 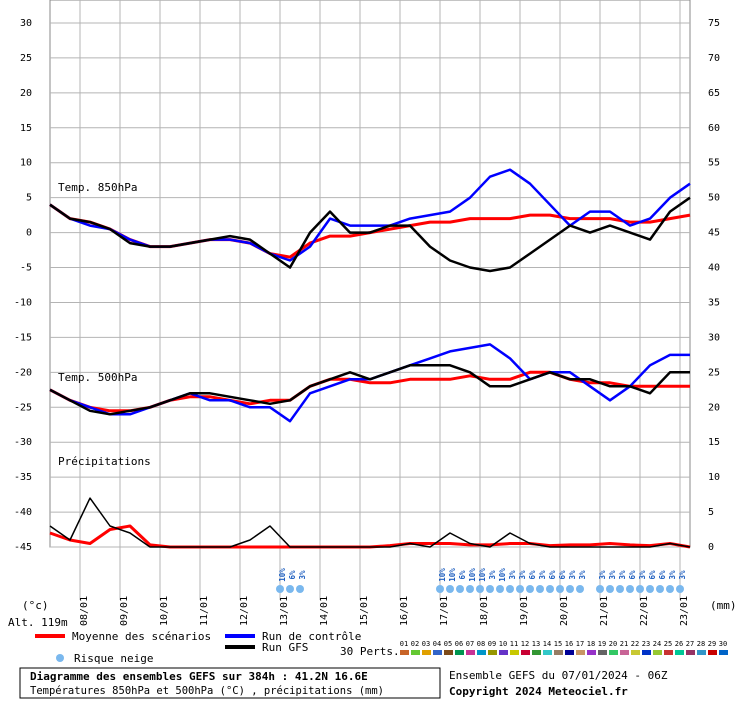 I want to click on perturbation-number: 06, so click(x=459, y=644).